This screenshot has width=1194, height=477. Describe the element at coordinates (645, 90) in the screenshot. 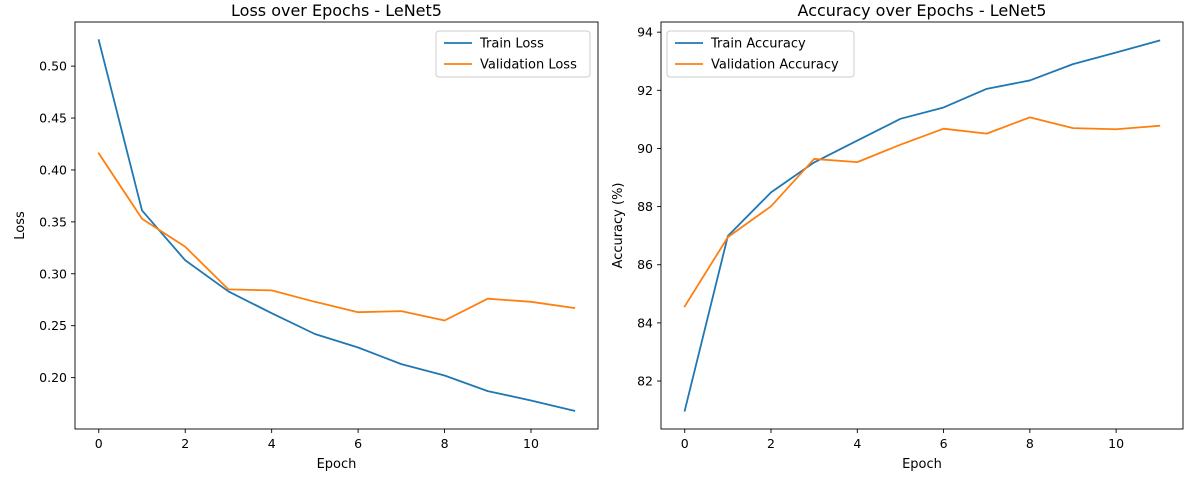

I see `y-tick-label: 92` at that location.